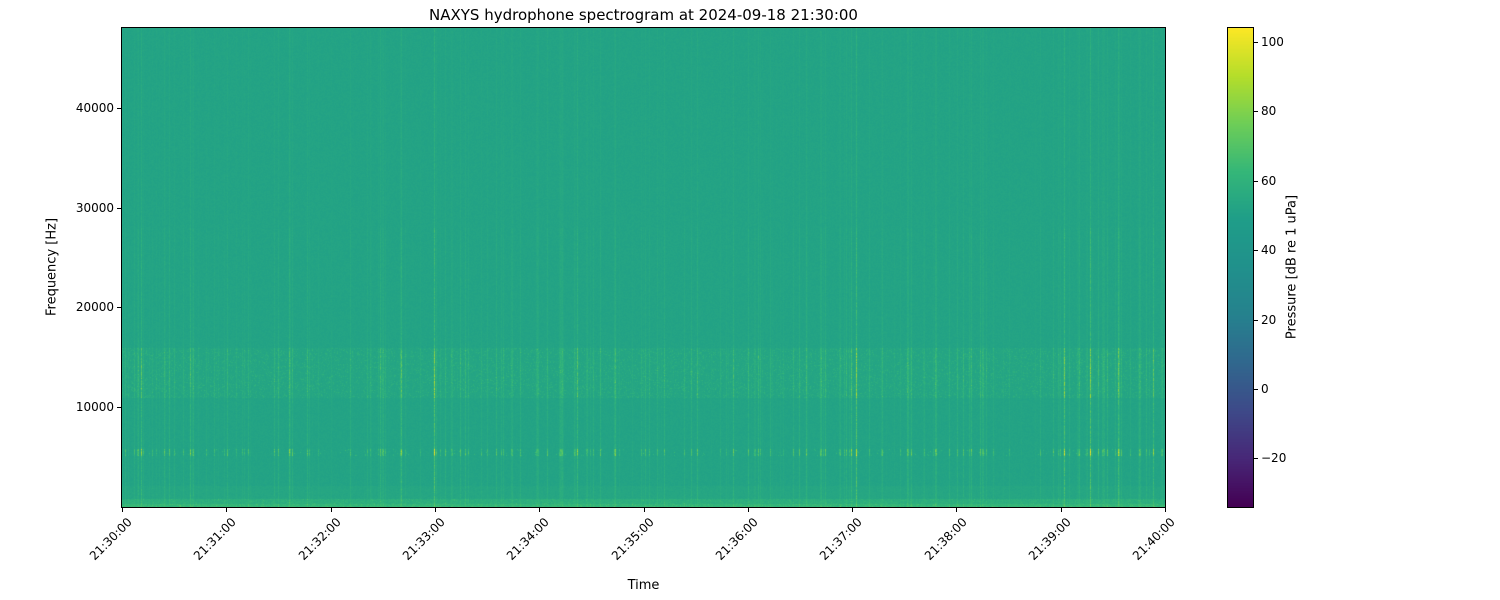 The image size is (1500, 600). What do you see at coordinates (215, 539) in the screenshot?
I see `x-tick-label: 21:31:00` at bounding box center [215, 539].